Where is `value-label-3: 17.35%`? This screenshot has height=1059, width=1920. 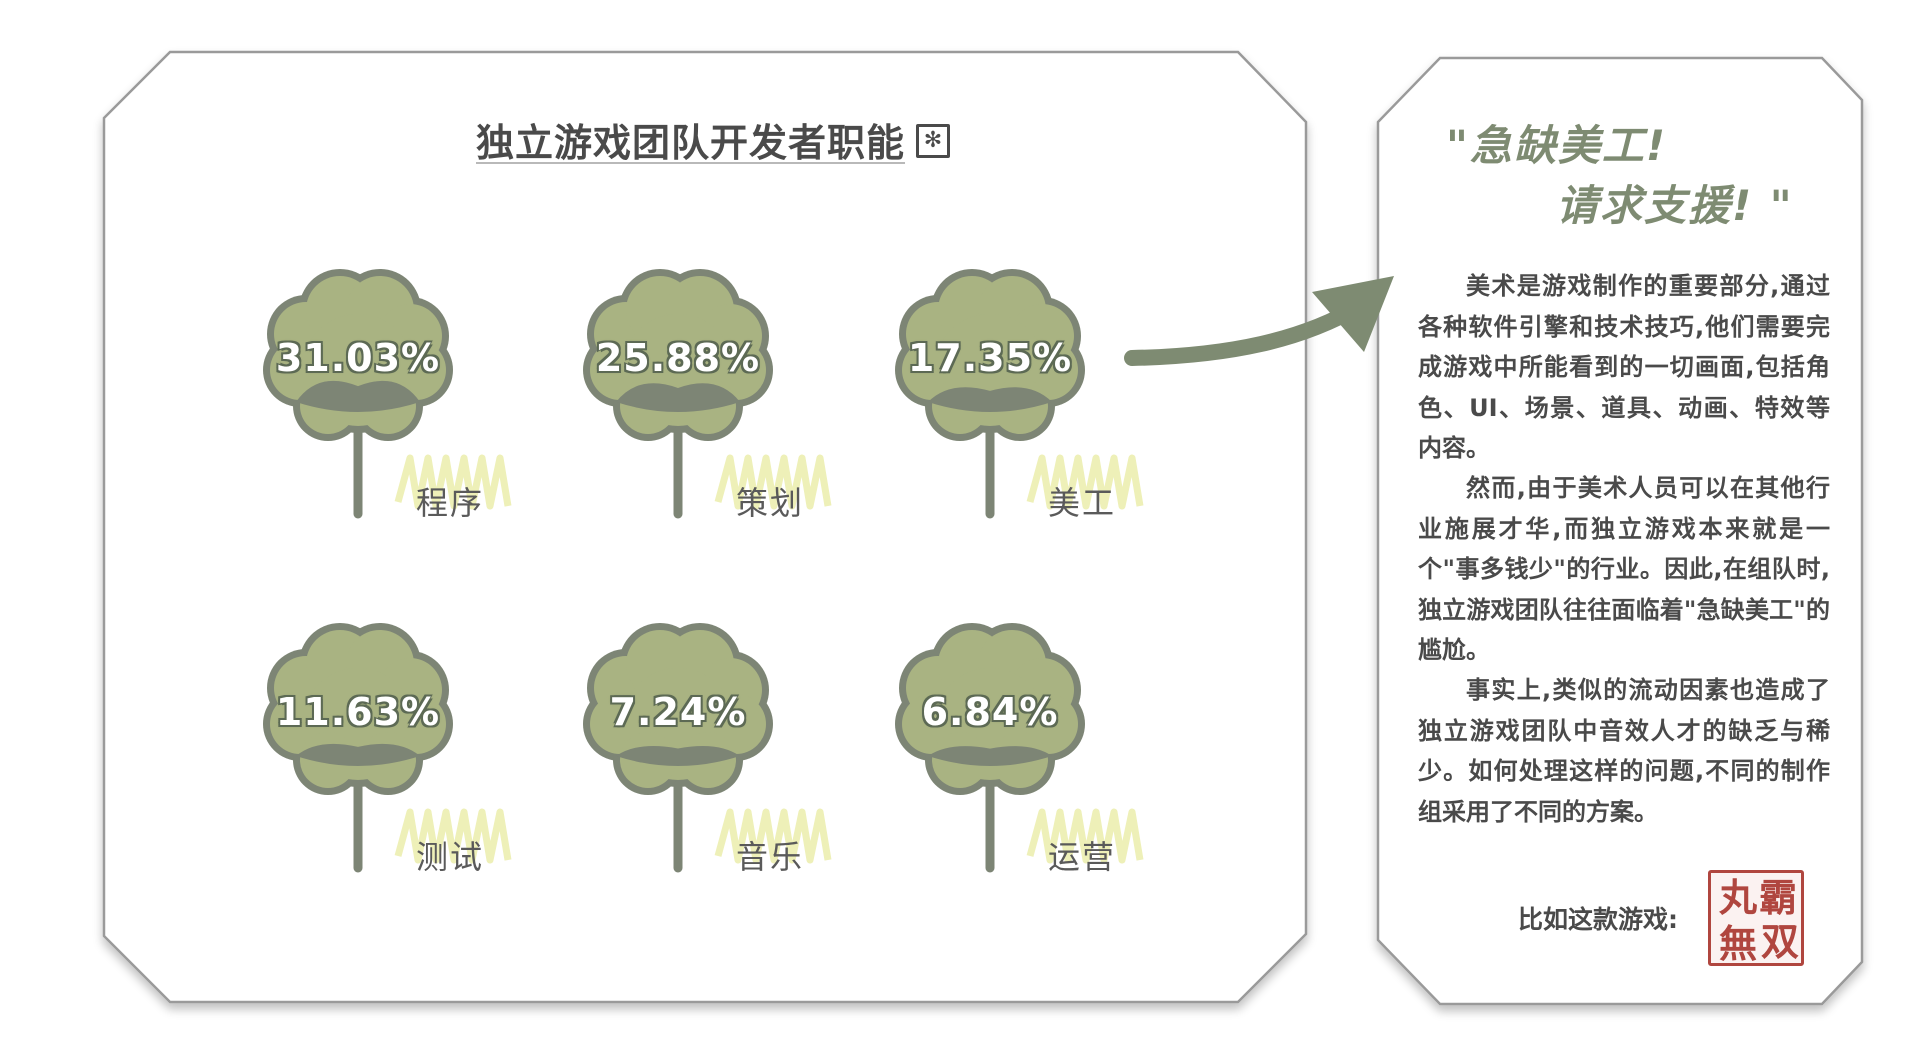 value-label-3: 17.35% is located at coordinates (990, 358).